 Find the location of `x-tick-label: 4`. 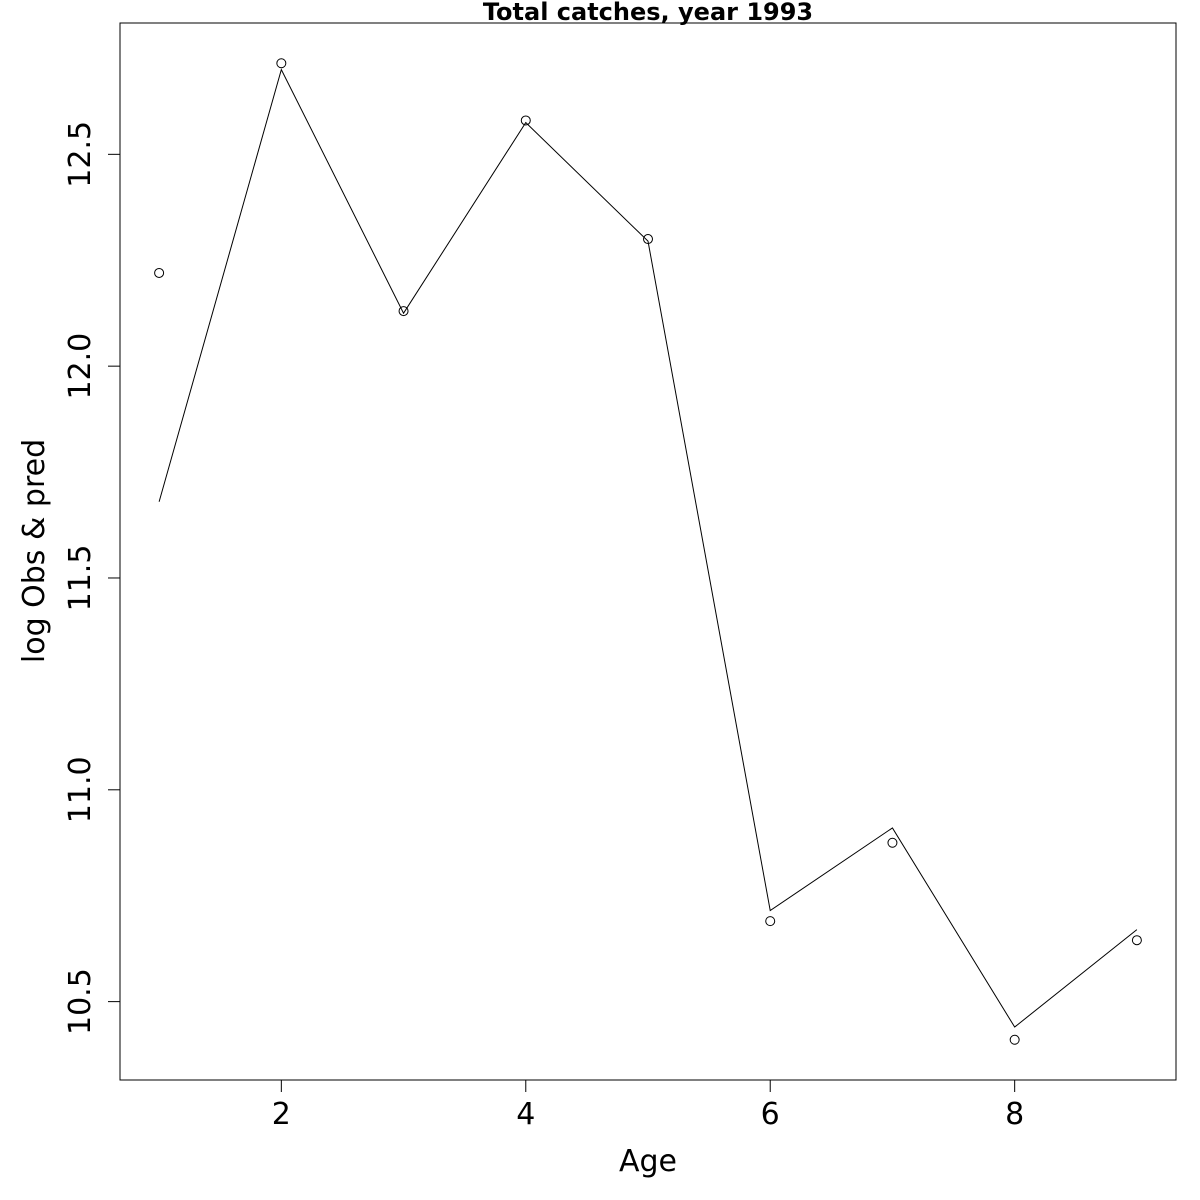

x-tick-label: 4 is located at coordinates (525, 1114).